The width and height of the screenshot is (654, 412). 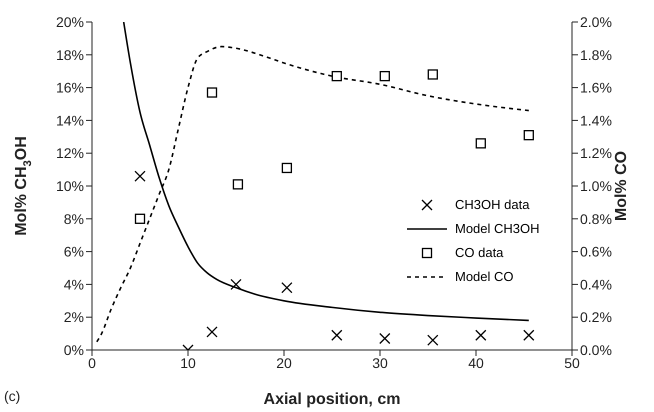 I want to click on x-tick-label: 20, so click(x=284, y=362).